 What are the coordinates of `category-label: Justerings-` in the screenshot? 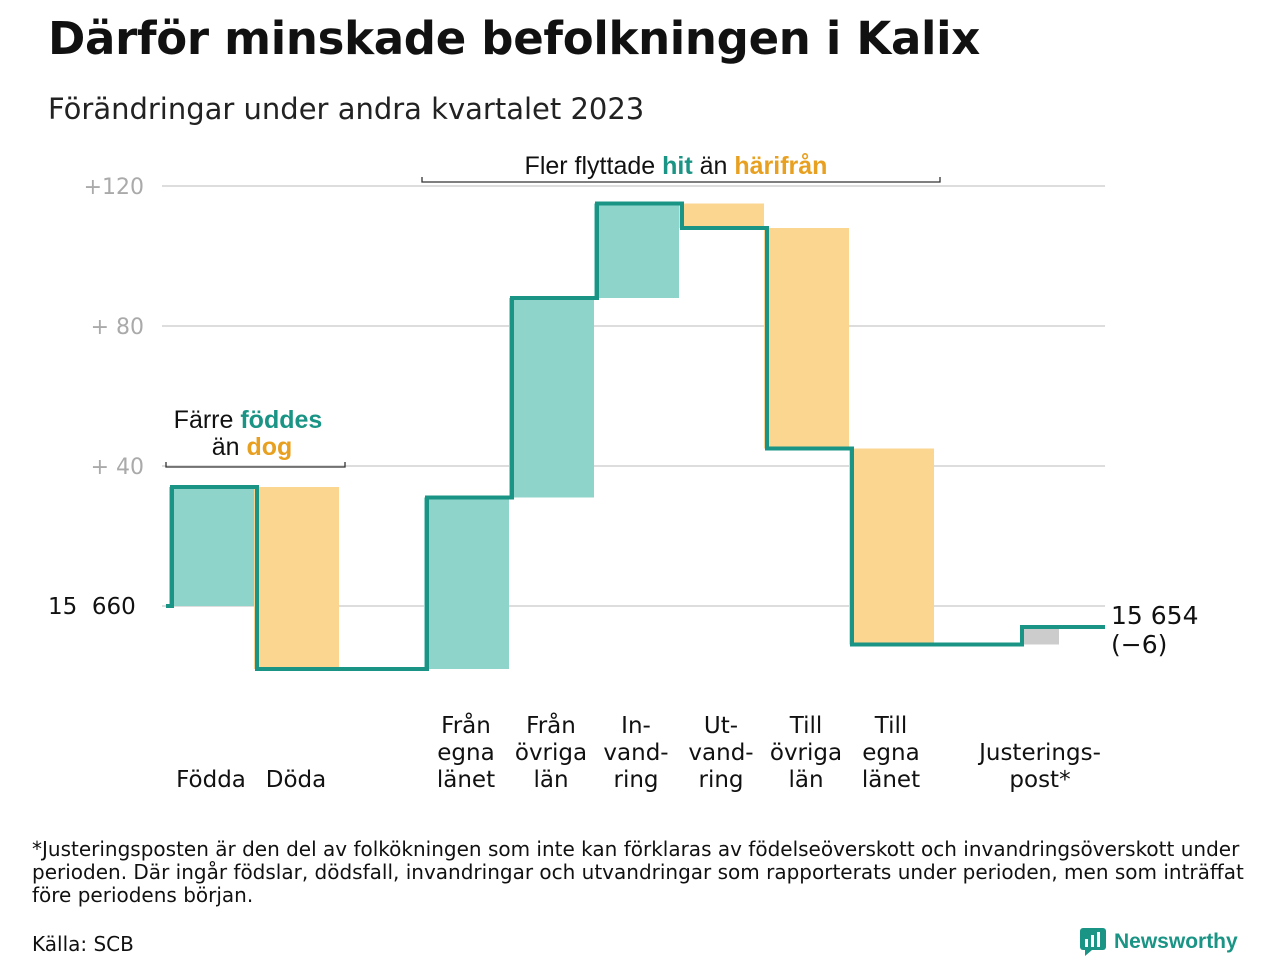 It's located at (1039, 753).